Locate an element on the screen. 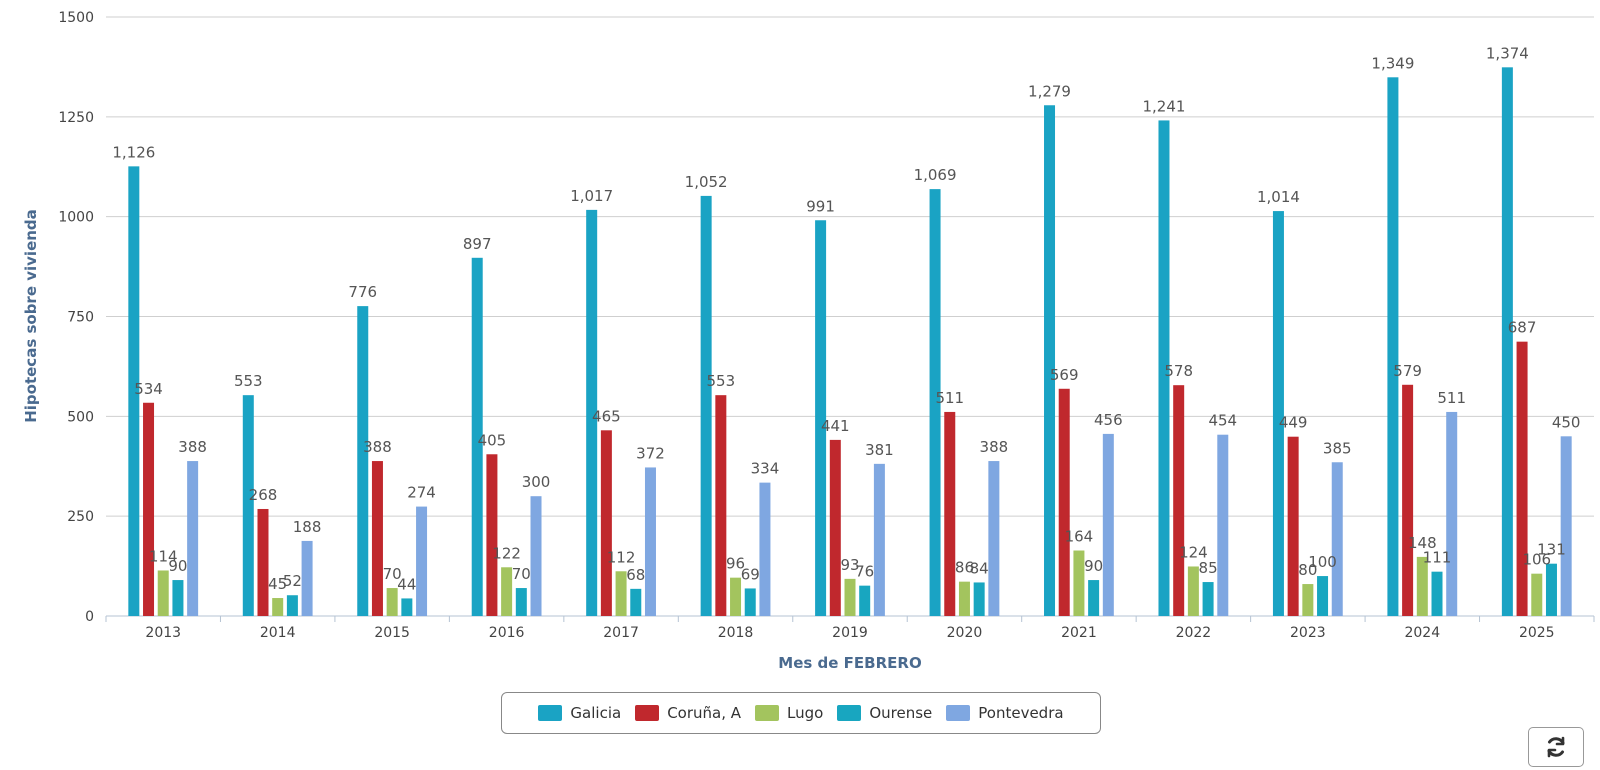 The height and width of the screenshot is (770, 1600). data-label: 450 is located at coordinates (1566, 422).